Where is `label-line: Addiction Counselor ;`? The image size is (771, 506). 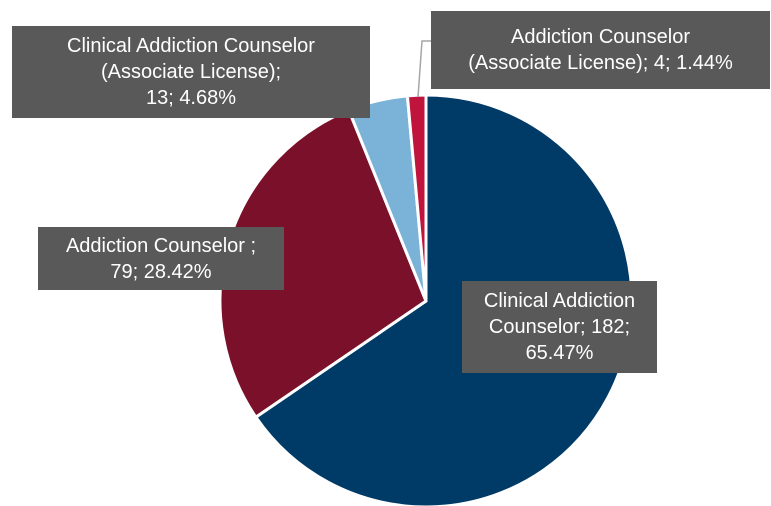
label-line: Addiction Counselor ; is located at coordinates (161, 245).